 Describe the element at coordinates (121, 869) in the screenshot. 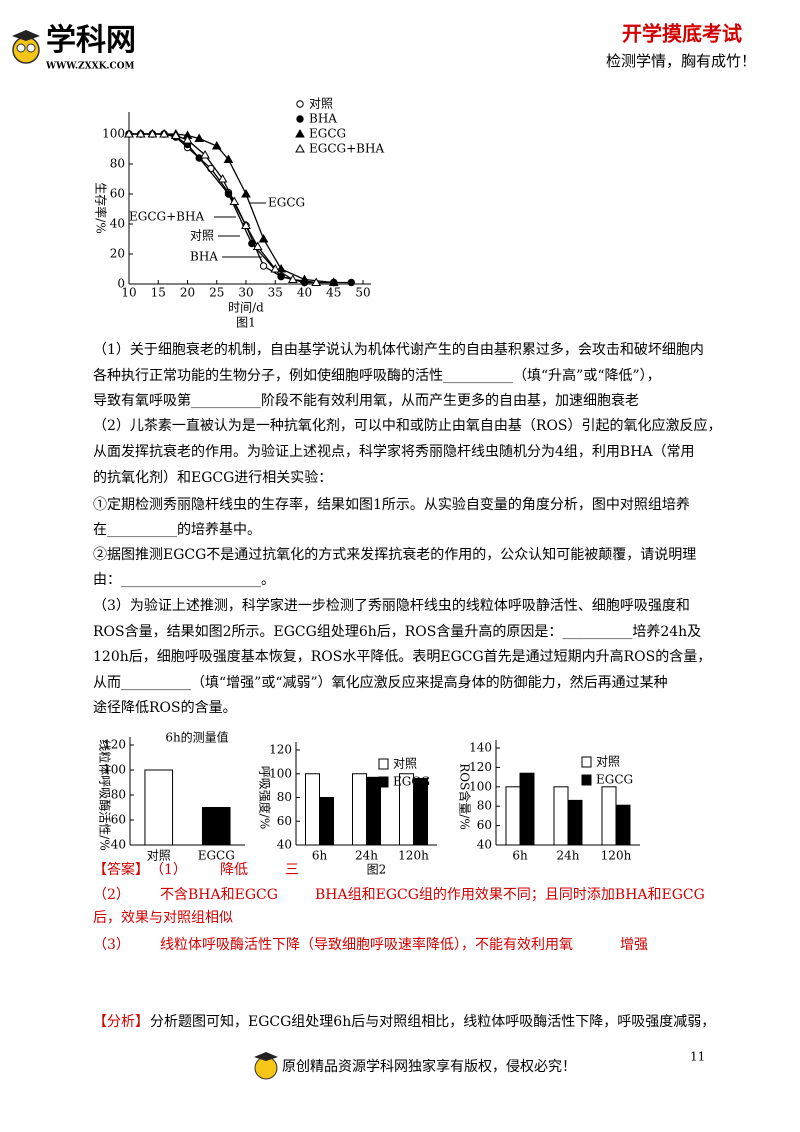

I see `answer-label: 【答案】` at that location.